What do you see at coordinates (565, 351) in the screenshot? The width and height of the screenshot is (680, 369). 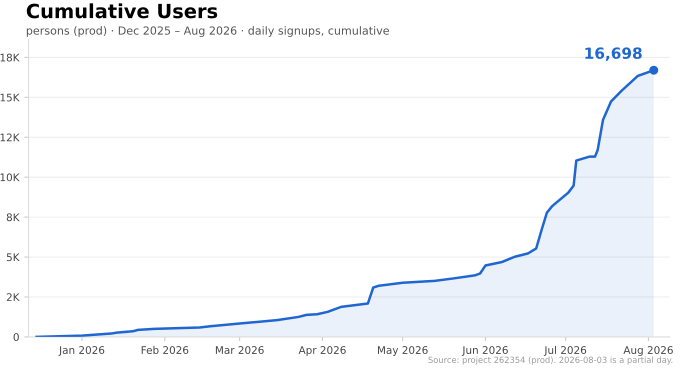 I see `x-tick-label: Jul 2026` at bounding box center [565, 351].